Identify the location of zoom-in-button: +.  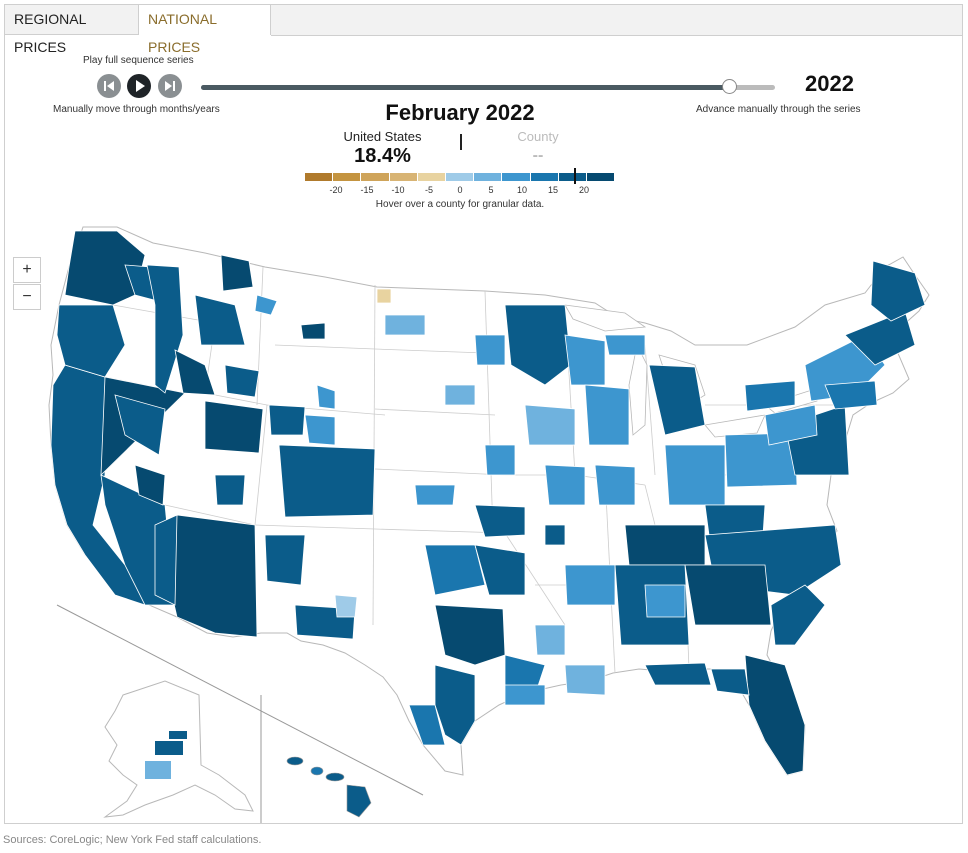
(27, 270).